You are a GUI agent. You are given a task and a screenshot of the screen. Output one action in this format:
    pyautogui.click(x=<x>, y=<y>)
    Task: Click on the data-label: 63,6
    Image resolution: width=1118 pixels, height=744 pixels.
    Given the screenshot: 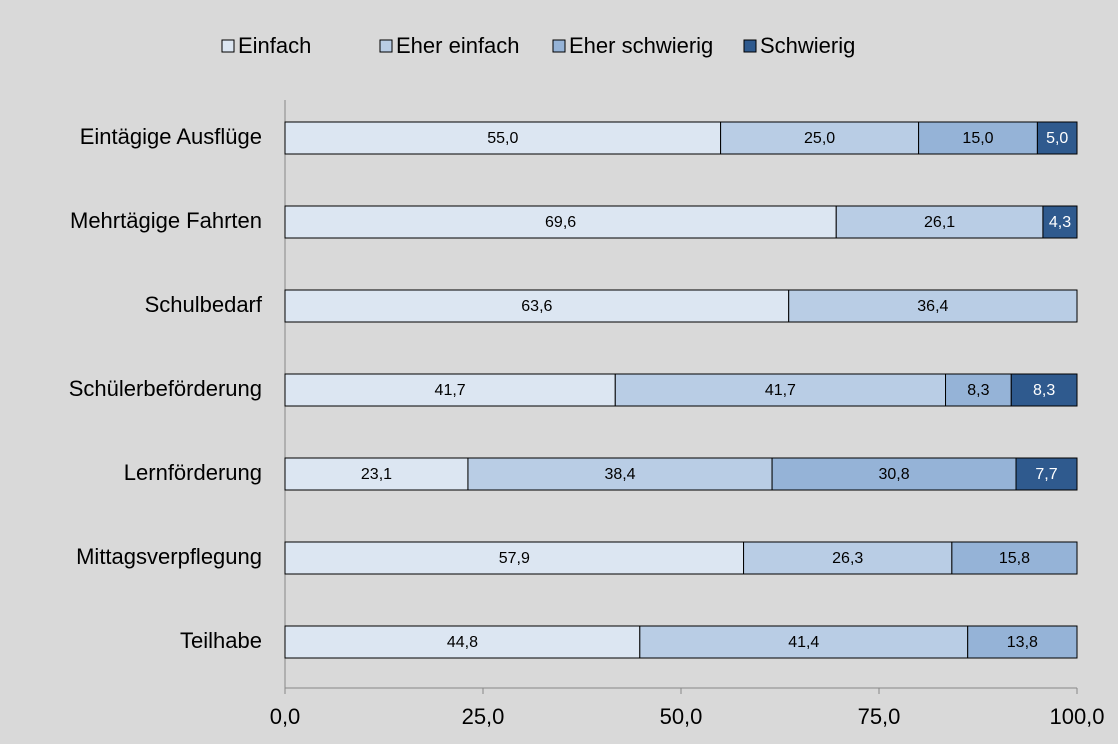 What is the action you would take?
    pyautogui.click(x=536, y=306)
    